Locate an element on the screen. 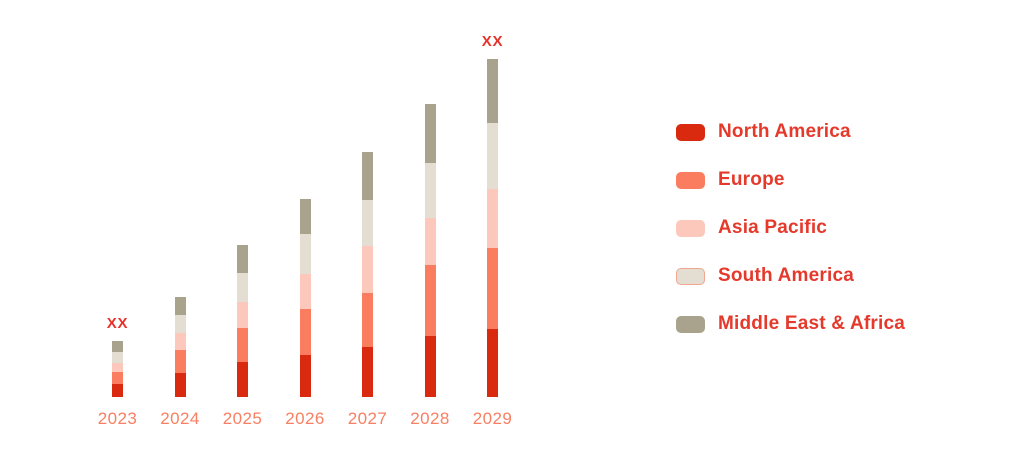  legend-swatch-europe is located at coordinates (690, 180).